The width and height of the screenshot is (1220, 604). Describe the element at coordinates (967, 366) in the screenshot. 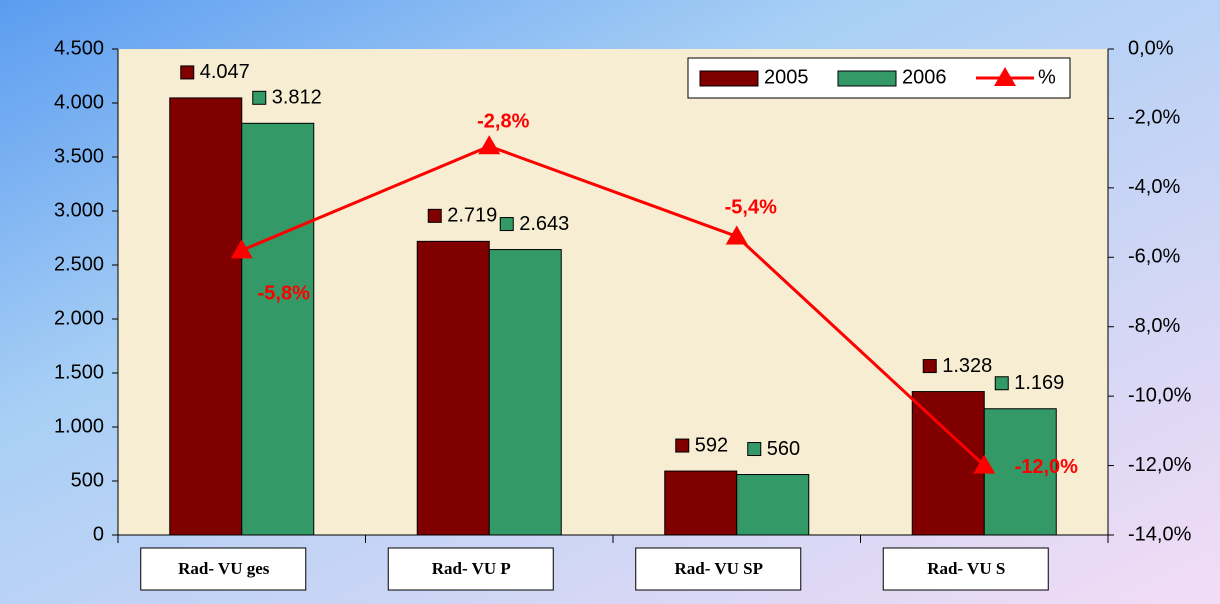

I see `data-label: 1.328` at that location.